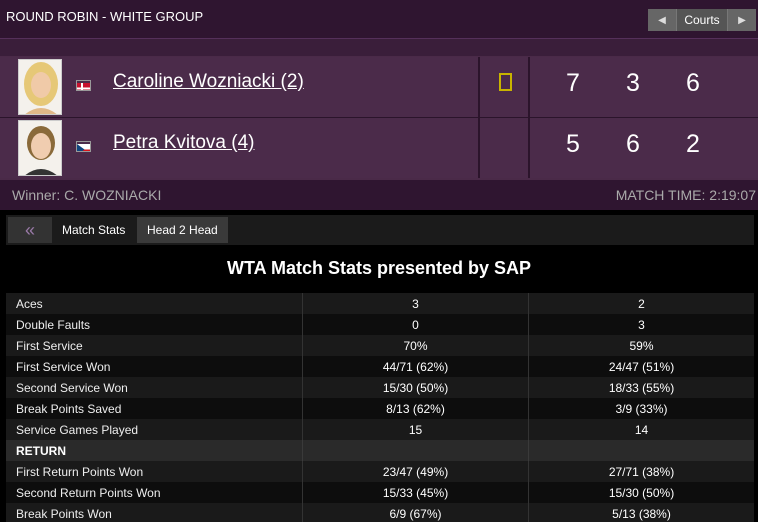 This screenshot has width=758, height=522. I want to click on courts-nav: ◀ Courts ▶, so click(702, 20).